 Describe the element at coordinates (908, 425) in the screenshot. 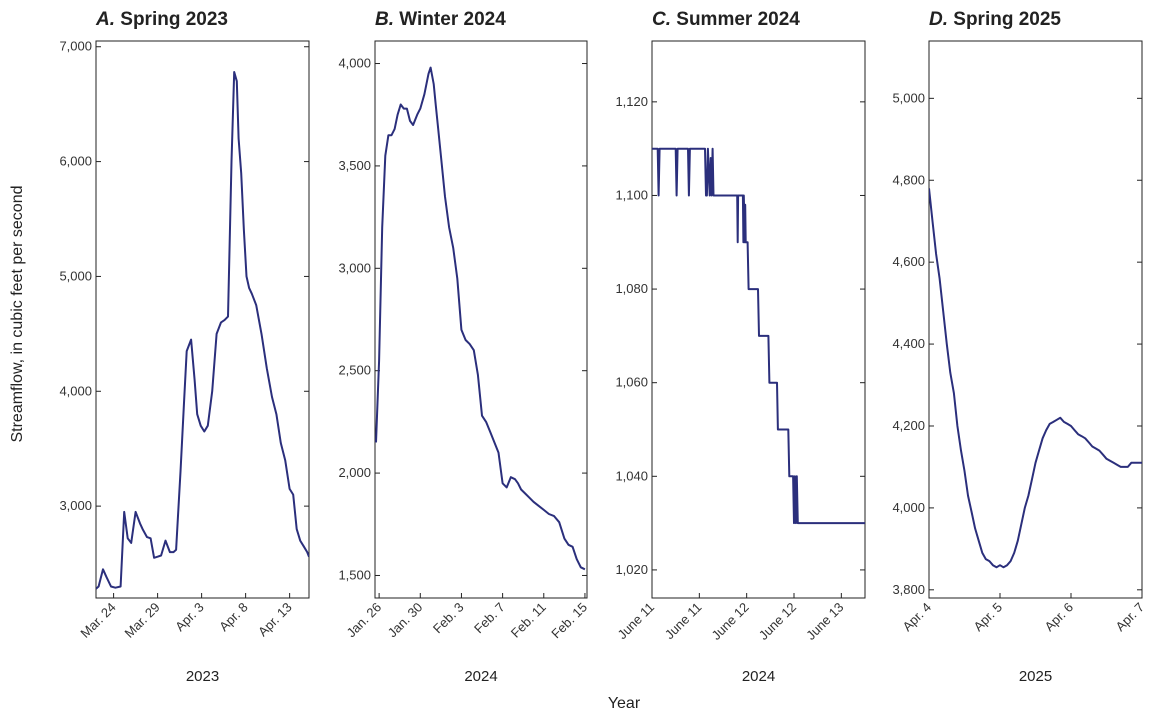

I see `y-tick-label: 4,200` at that location.